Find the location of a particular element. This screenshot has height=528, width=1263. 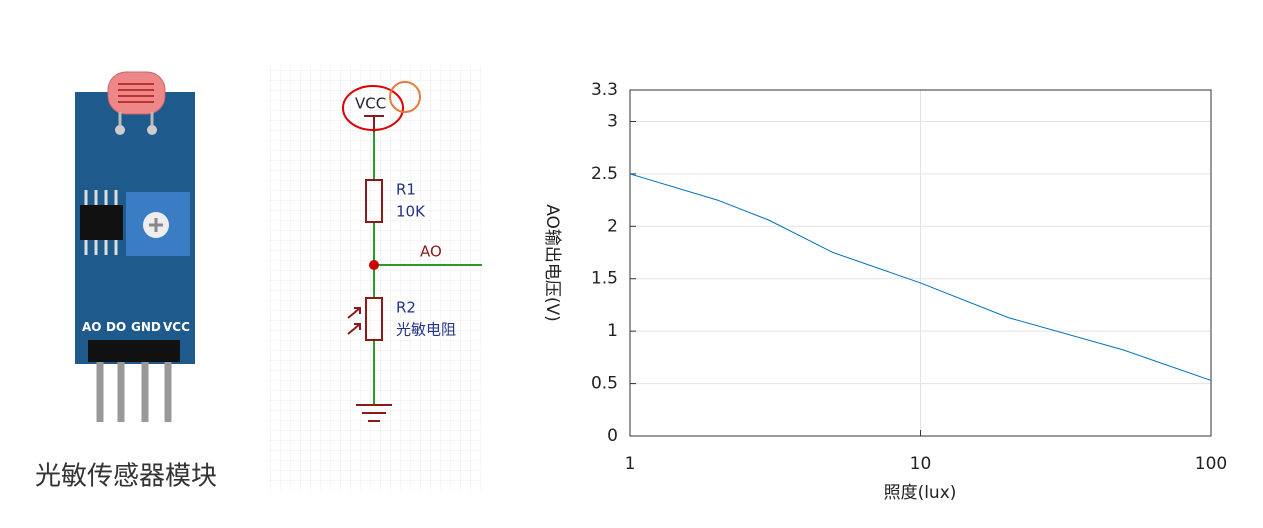

pin-label: GND is located at coordinates (146, 327).